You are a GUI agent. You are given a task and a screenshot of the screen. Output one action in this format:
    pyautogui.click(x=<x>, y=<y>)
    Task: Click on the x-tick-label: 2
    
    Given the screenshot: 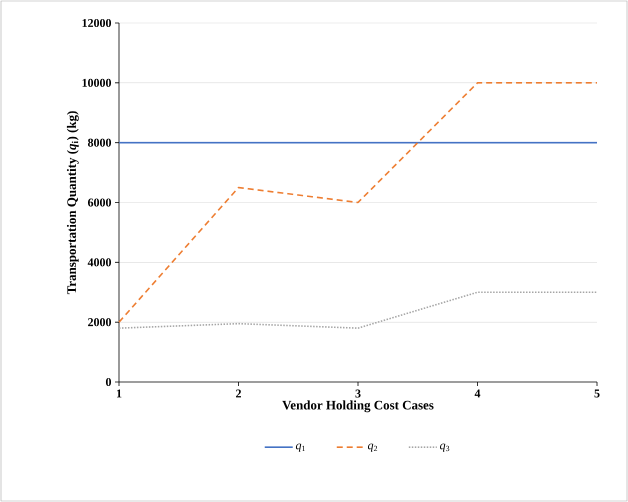 What is the action you would take?
    pyautogui.click(x=238, y=394)
    